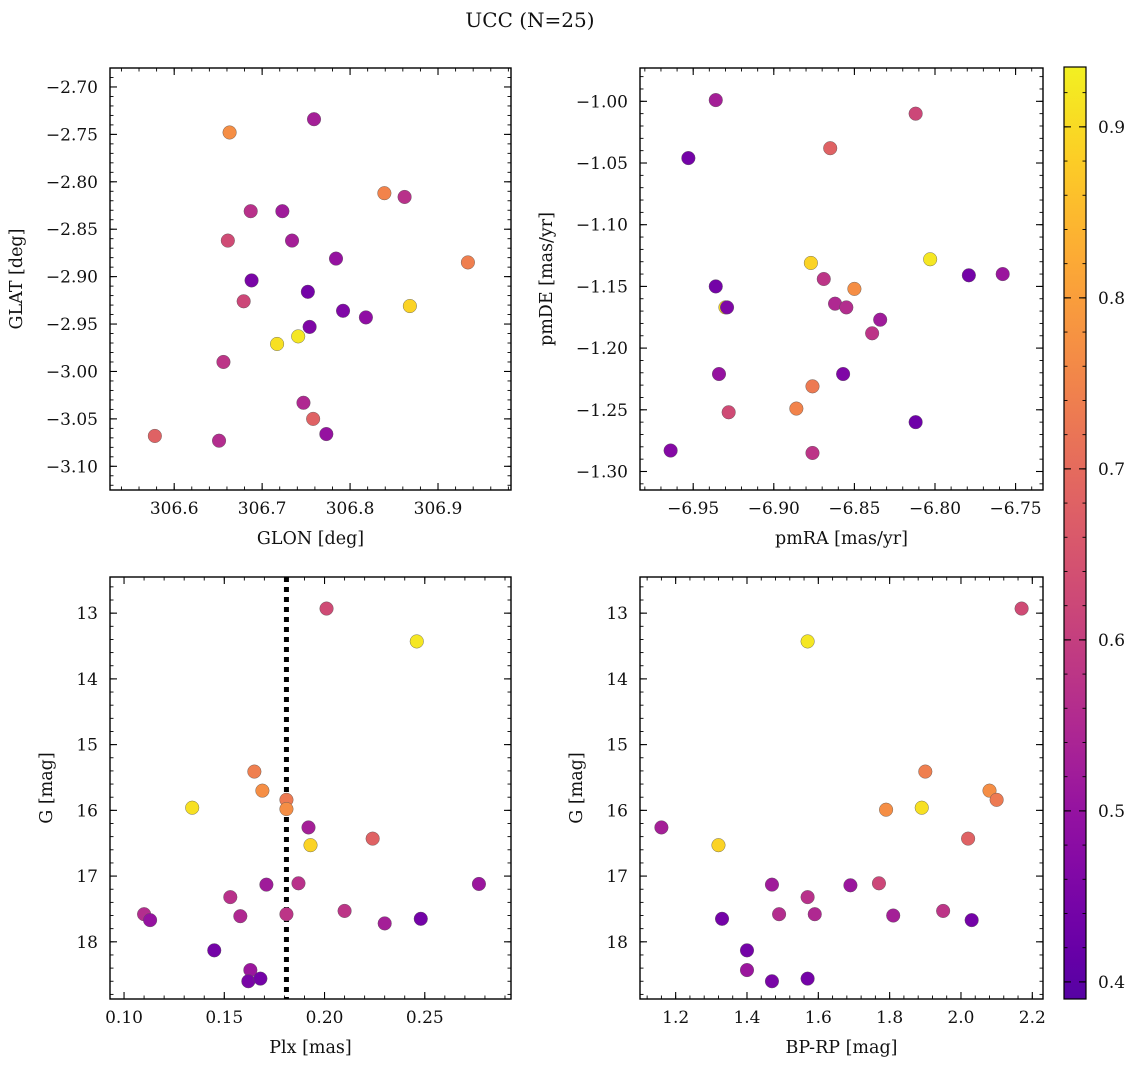 The width and height of the screenshot is (1136, 1067). Describe the element at coordinates (675, 1018) in the screenshot. I see `x-tick-label: 1.2` at that location.